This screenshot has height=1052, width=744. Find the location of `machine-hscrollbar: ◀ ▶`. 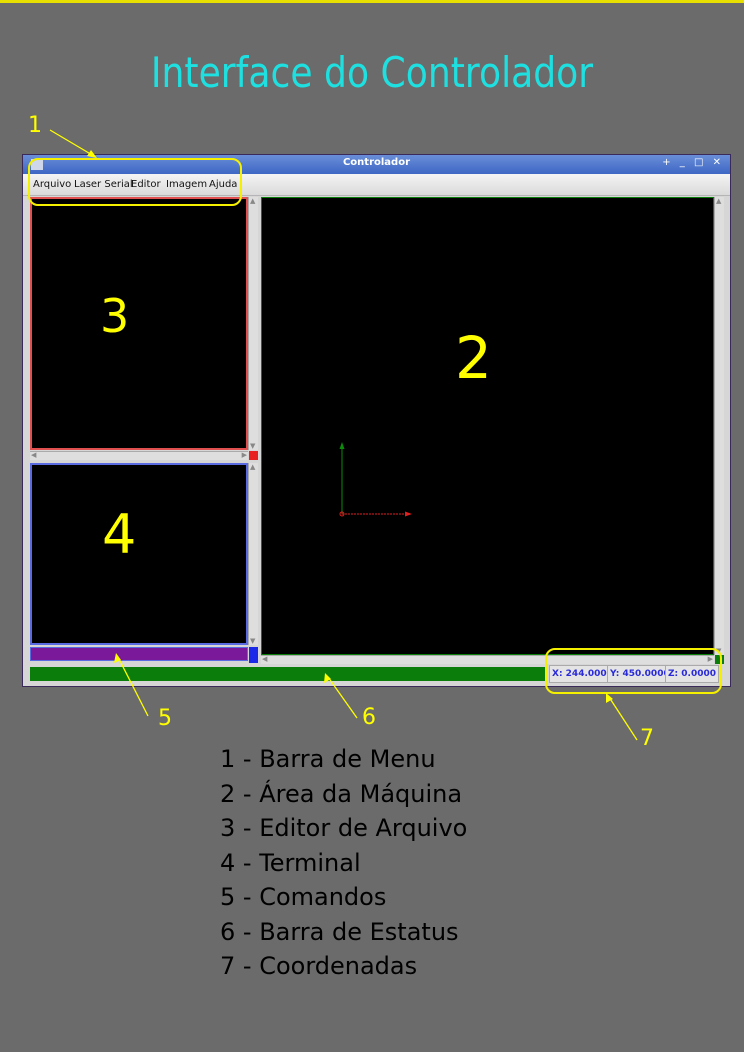

machine-hscrollbar: ◀ ▶ is located at coordinates (487, 659).